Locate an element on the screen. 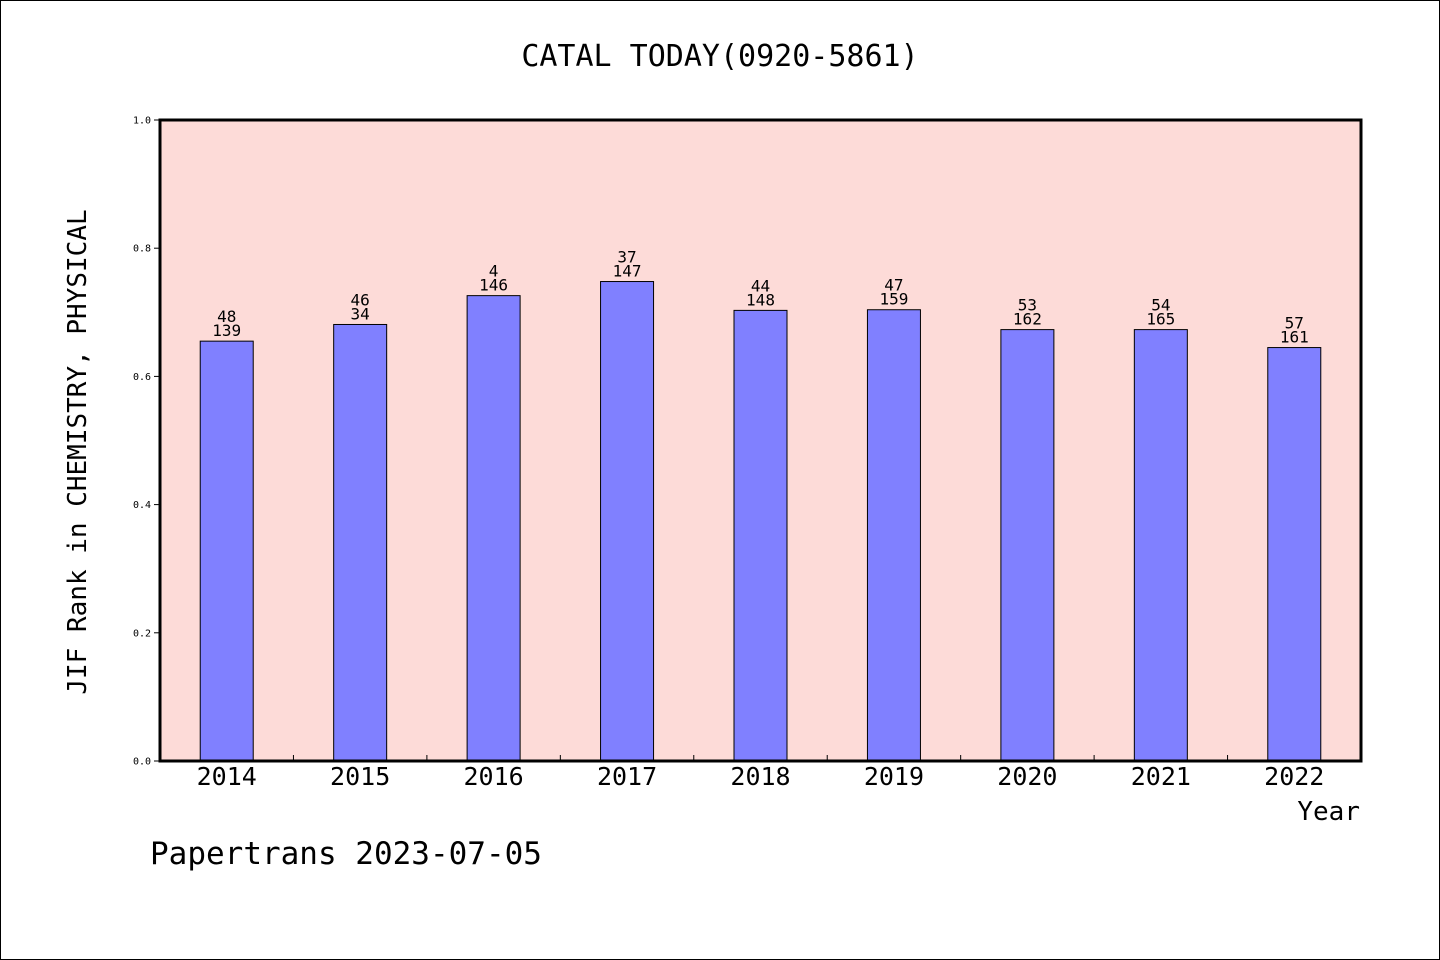 The height and width of the screenshot is (960, 1440). data-label-bottom-2015: 34 is located at coordinates (360, 313).